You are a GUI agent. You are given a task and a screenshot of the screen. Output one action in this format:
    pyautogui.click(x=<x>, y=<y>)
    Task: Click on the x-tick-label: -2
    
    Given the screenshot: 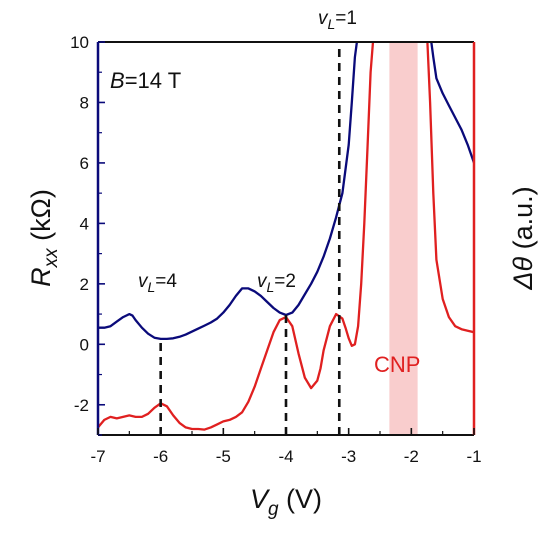 What is the action you would take?
    pyautogui.click(x=411, y=456)
    